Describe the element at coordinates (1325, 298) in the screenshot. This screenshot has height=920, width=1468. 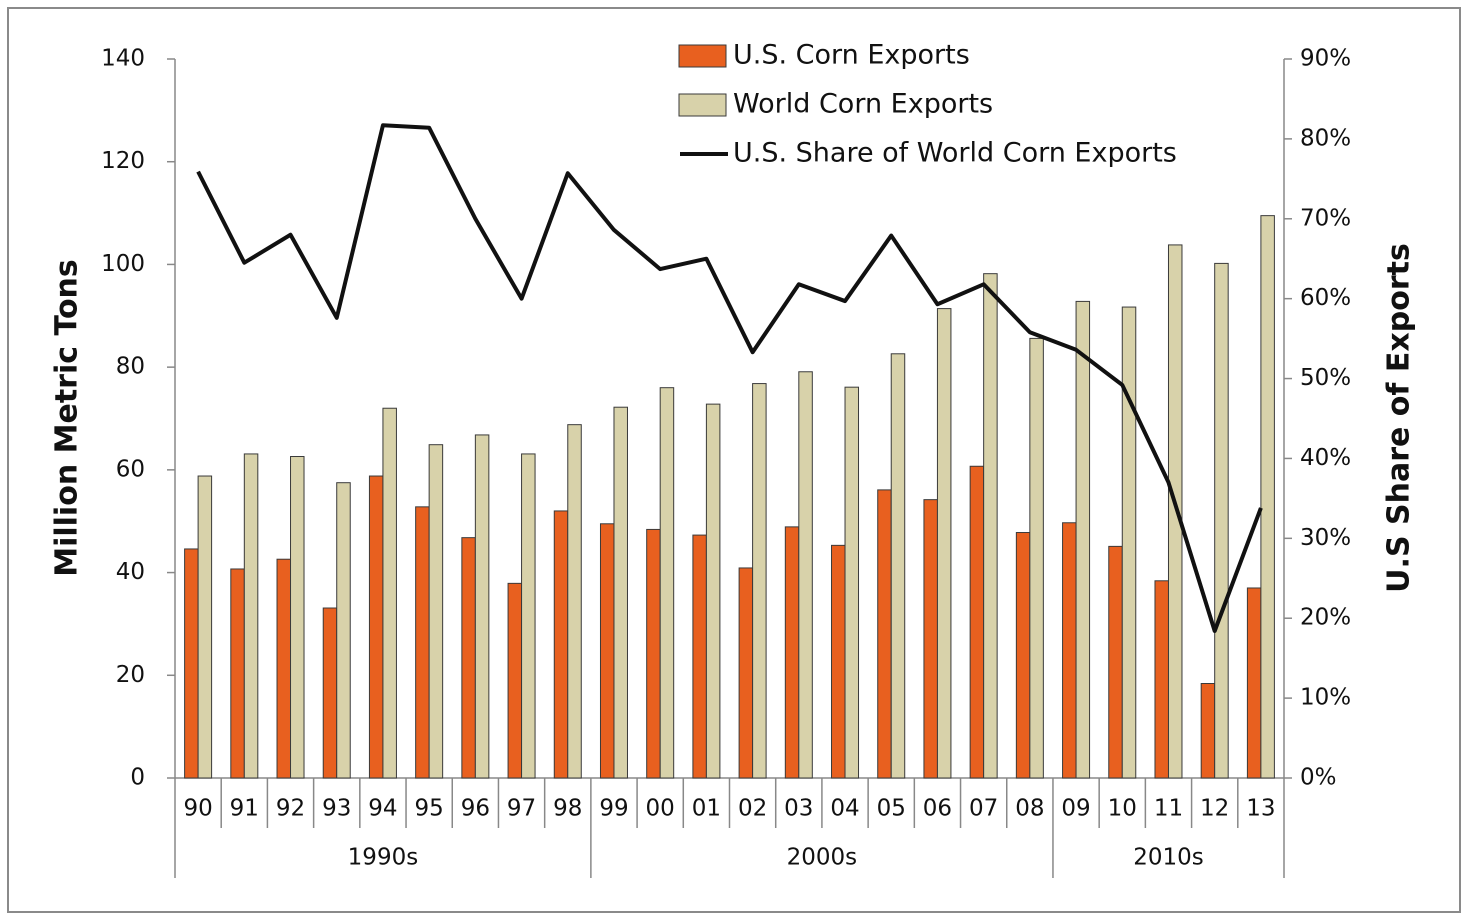
I see `y2-tick-label: 60%` at that location.